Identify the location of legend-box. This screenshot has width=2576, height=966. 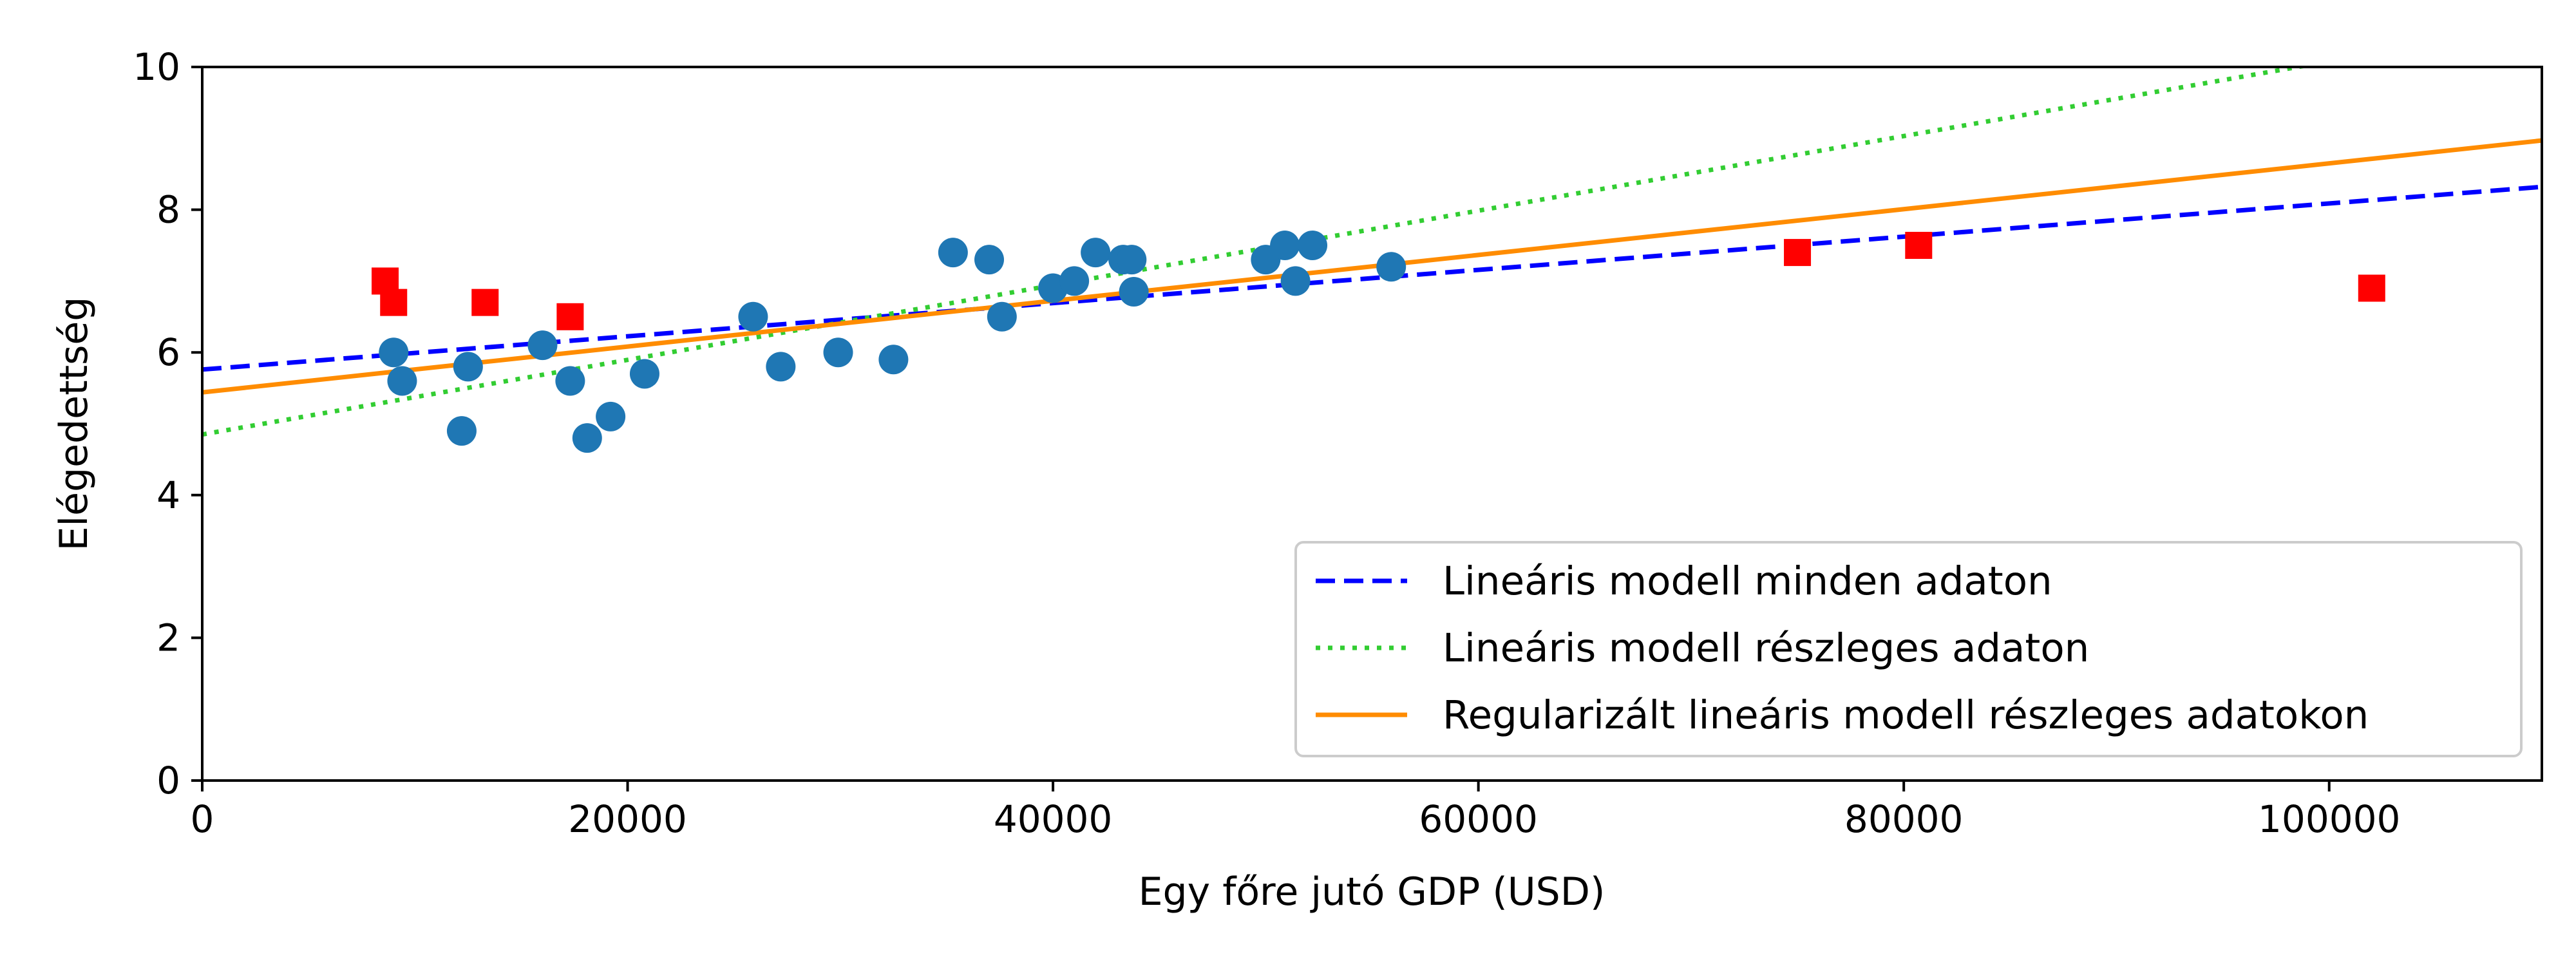
(1909, 649).